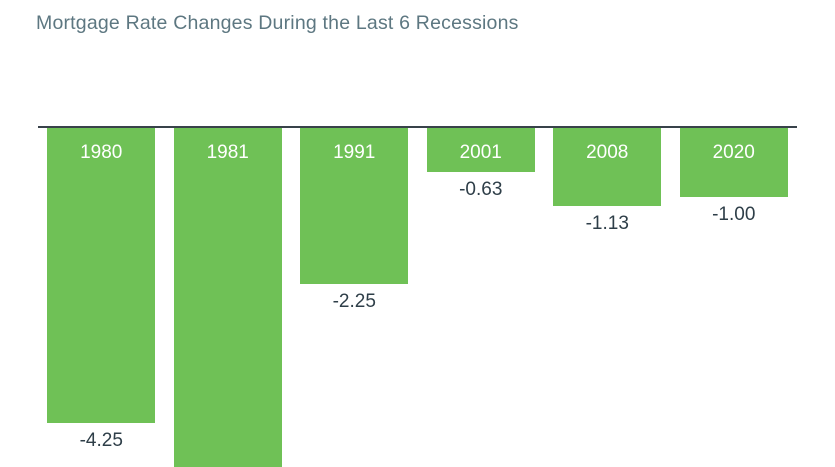  I want to click on bar-1991: 1991, so click(354, 206).